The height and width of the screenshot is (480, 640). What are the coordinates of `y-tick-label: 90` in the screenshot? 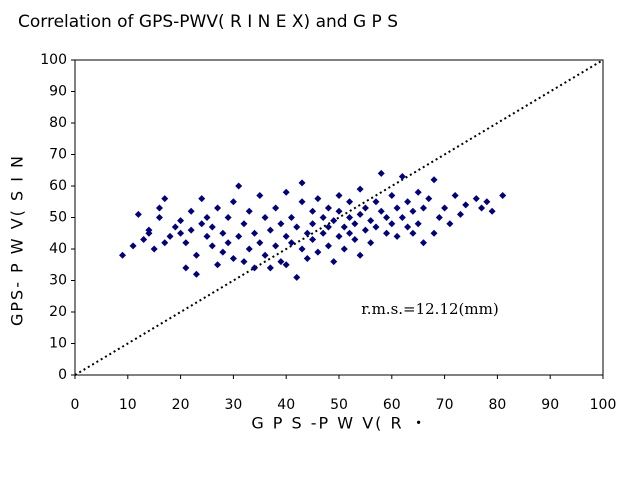 It's located at (58, 92).